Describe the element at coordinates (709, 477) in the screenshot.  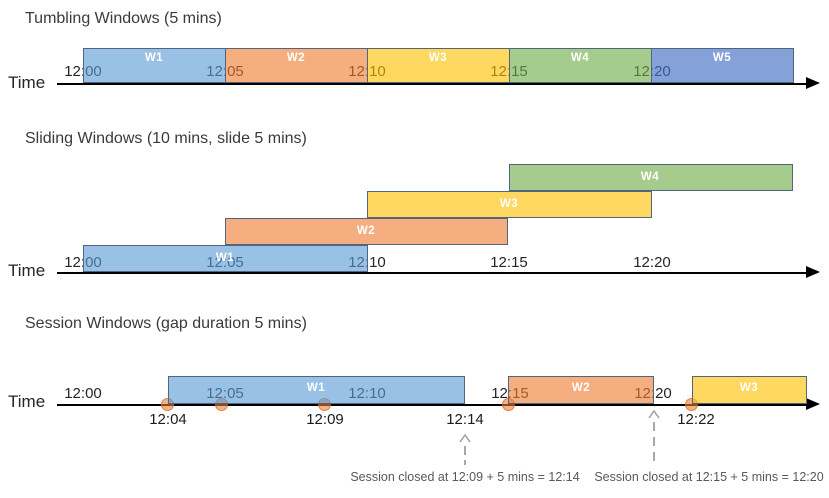
I see `session-close-annotation: Session closed at 12:15 + 5 mins = 12:20` at that location.